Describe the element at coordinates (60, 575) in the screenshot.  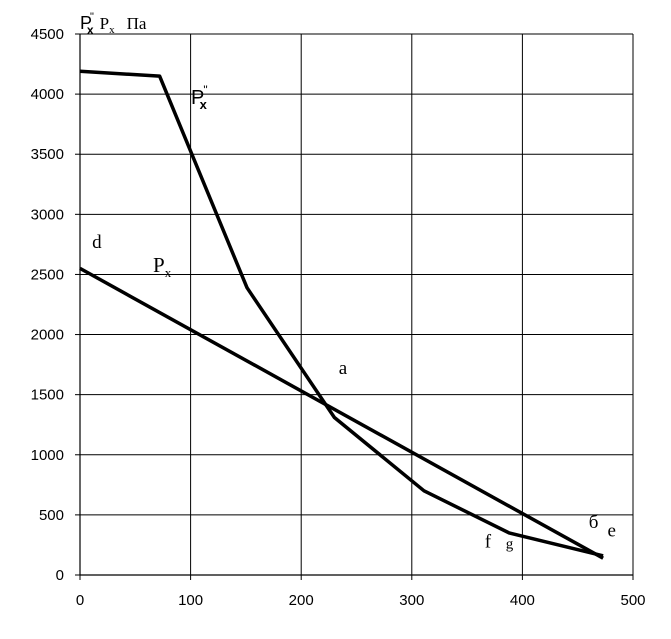
I see `y-tick-label: 0` at that location.